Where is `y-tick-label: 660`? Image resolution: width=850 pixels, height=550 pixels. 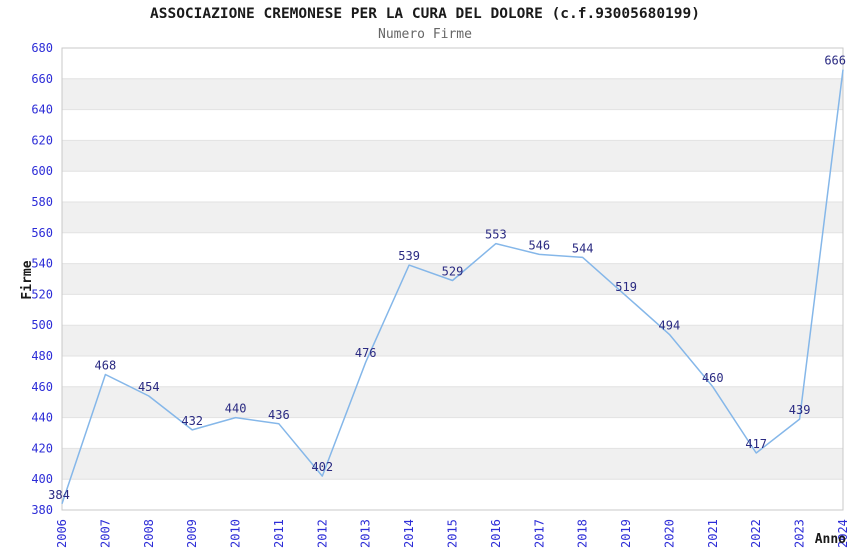
y-tick-label: 660 is located at coordinates (42, 79).